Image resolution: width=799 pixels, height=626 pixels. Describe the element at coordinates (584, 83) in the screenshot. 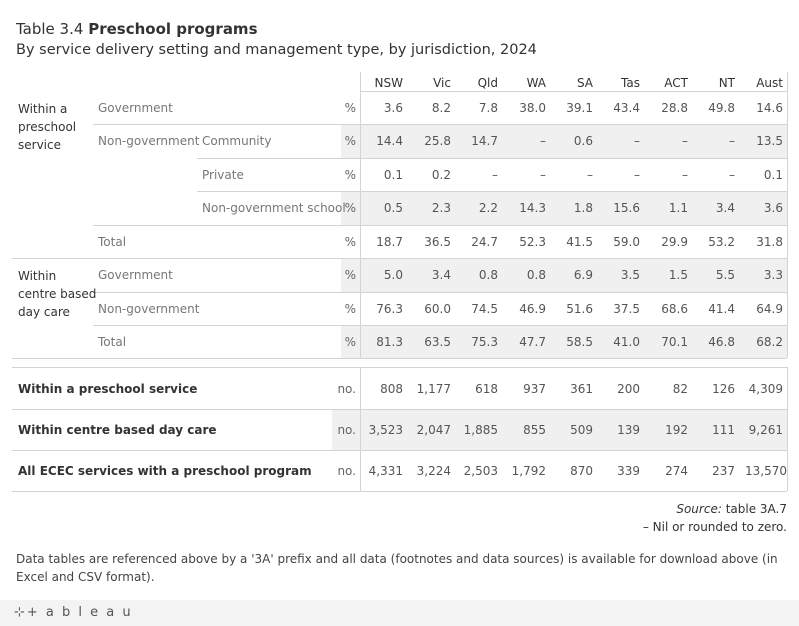

I see `column-header: SA` at that location.